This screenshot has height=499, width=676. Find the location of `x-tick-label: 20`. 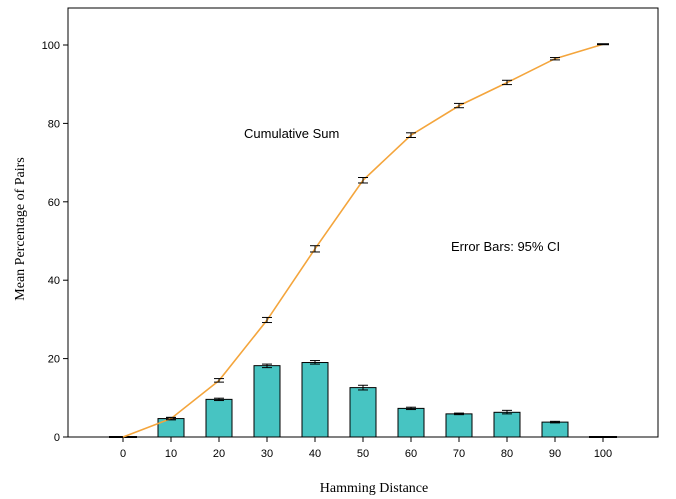

x-tick-label: 20 is located at coordinates (219, 454).